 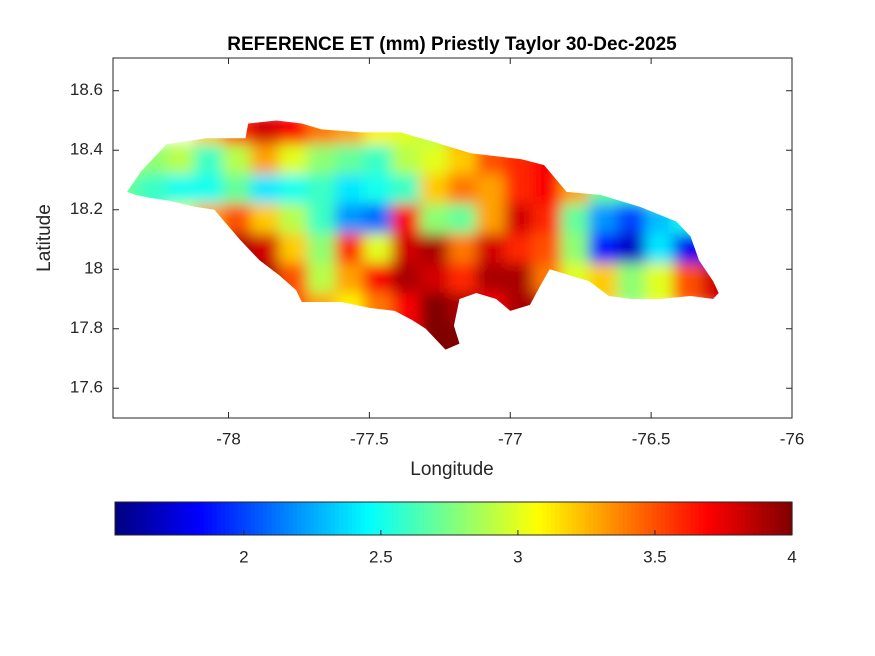 What do you see at coordinates (791, 556) in the screenshot?
I see `colorbar-tick-label: 4` at bounding box center [791, 556].